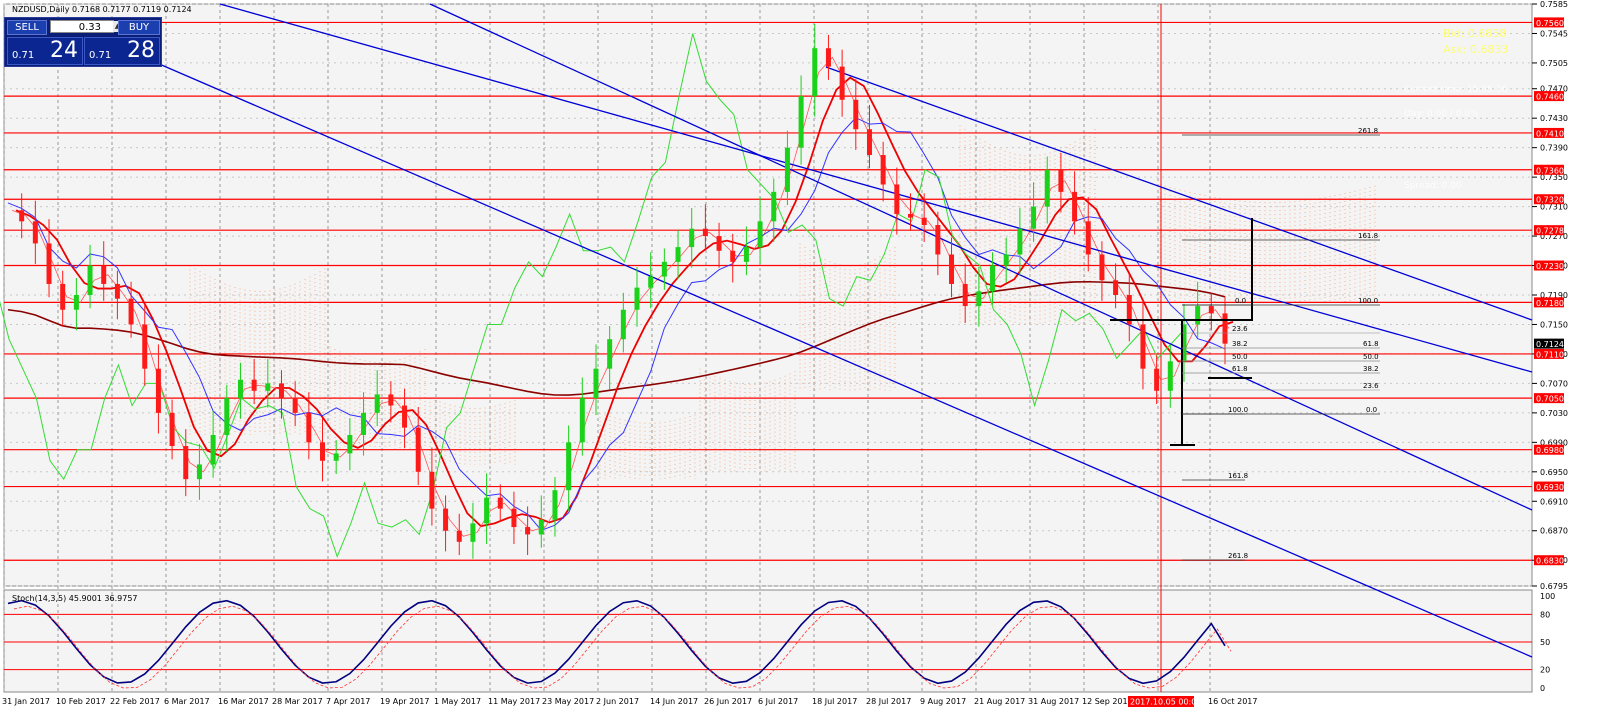  I want to click on price-tick-label: 0.7190, so click(1554, 295).